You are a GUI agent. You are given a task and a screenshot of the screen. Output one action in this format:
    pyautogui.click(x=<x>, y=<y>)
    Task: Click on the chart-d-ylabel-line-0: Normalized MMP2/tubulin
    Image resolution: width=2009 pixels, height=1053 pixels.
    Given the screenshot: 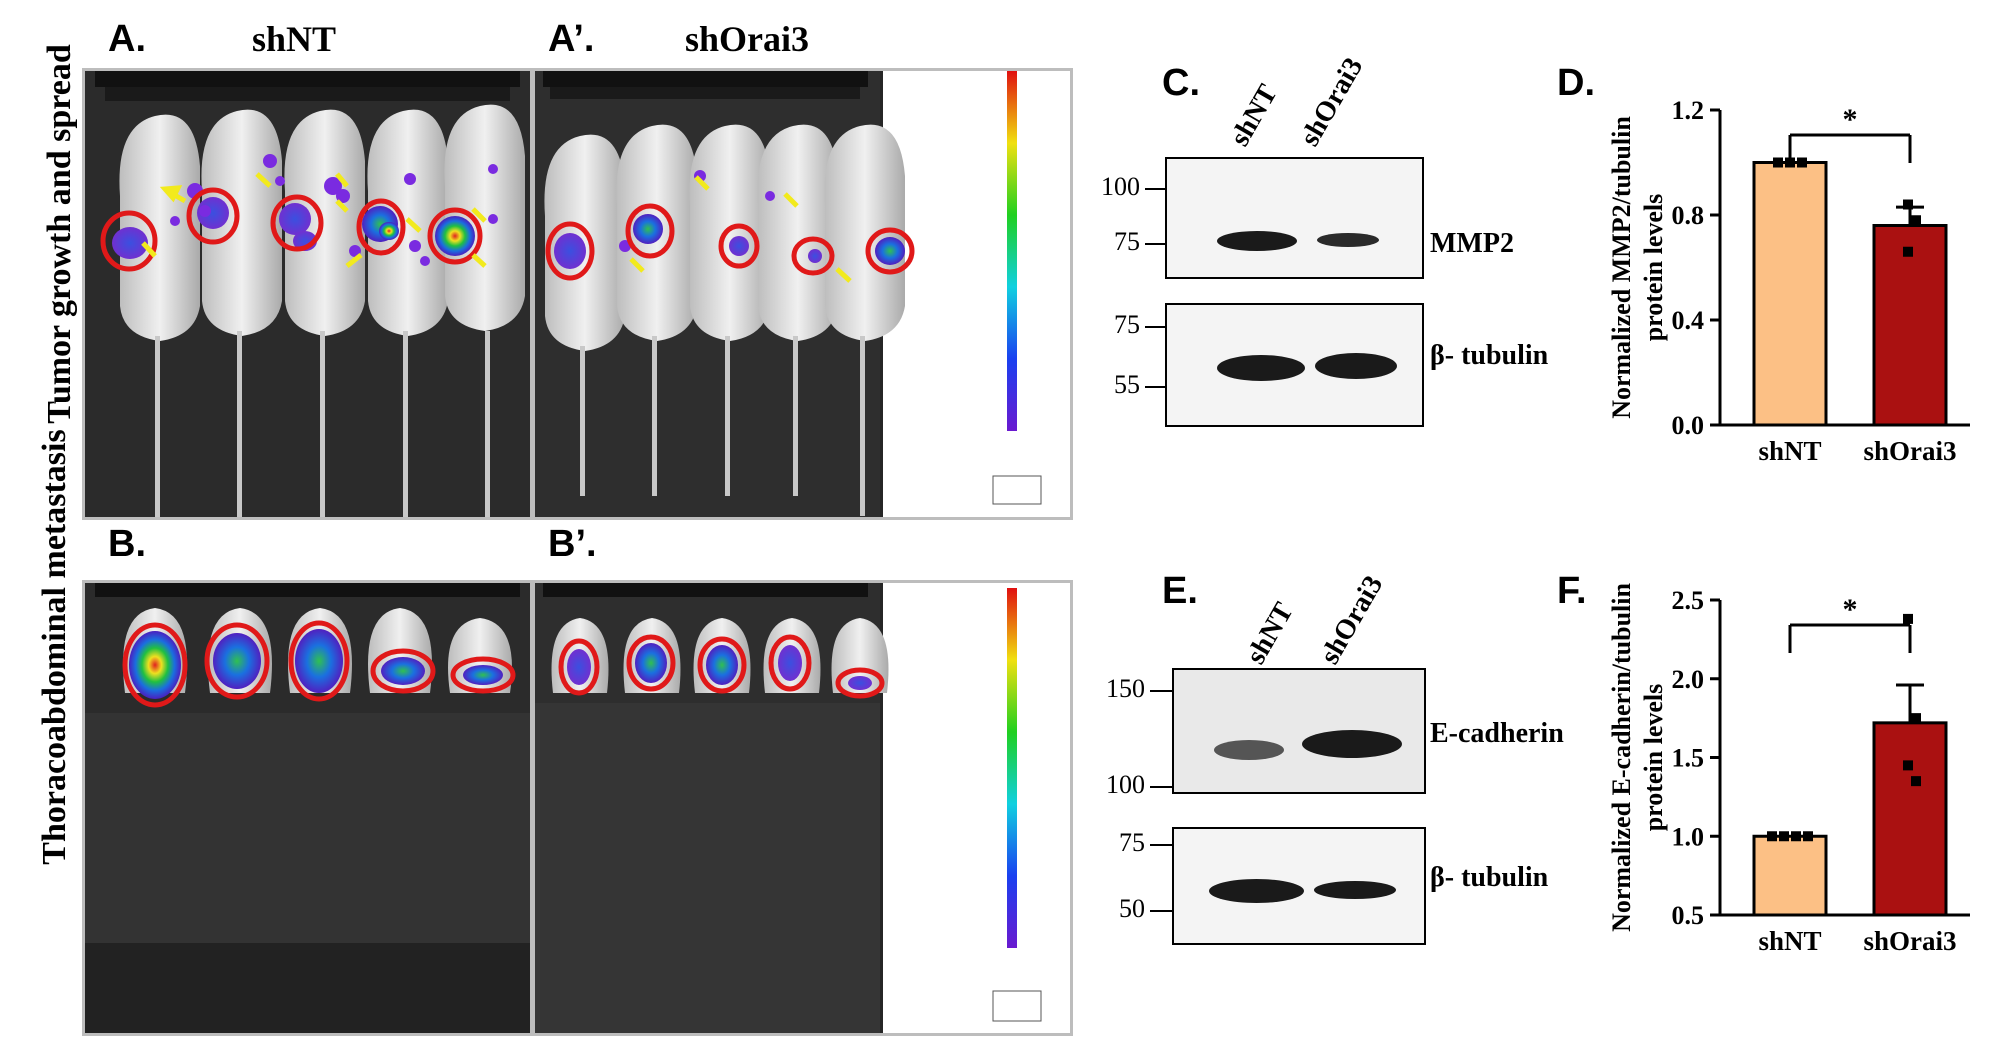 What is the action you would take?
    pyautogui.click(x=1621, y=267)
    